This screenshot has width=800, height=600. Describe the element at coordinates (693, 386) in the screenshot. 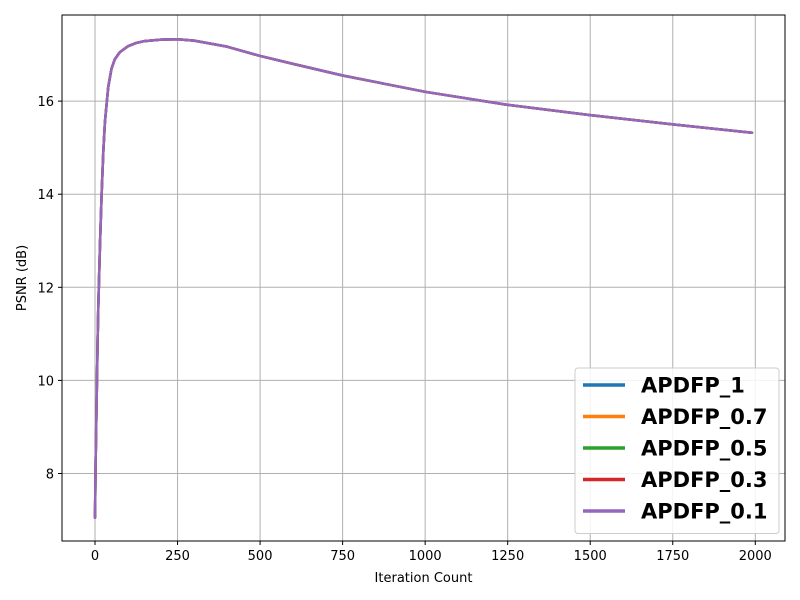

I see `legend-label: APDFP_1` at that location.